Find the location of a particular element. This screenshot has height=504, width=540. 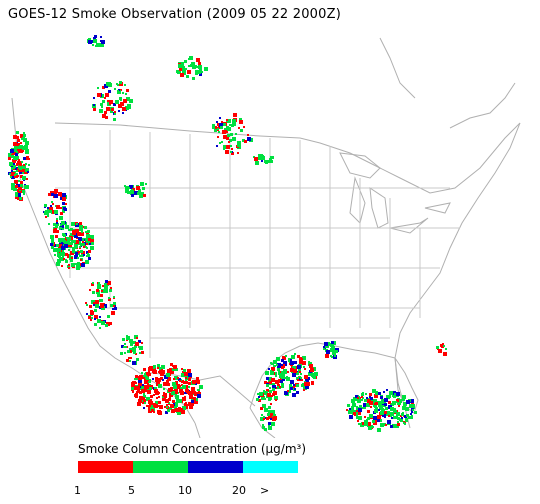

us-canada-border is located at coordinates (287, 158).